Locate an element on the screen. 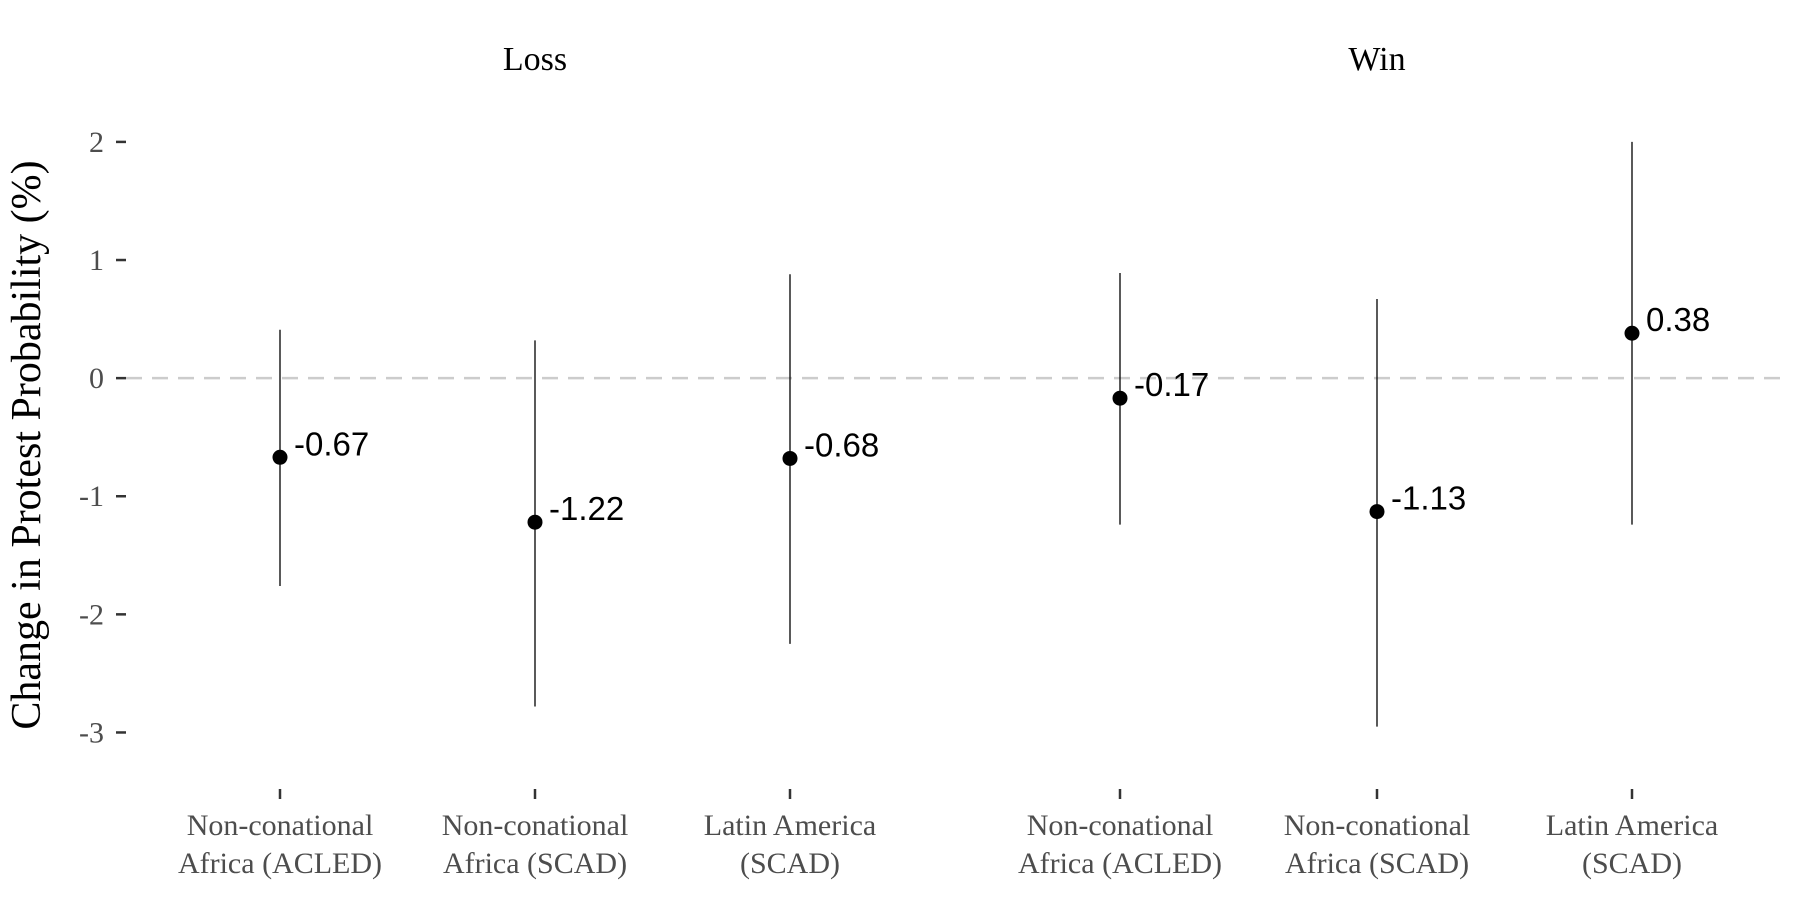 The height and width of the screenshot is (900, 1800). estimate-label: 0.38 is located at coordinates (1678, 319).